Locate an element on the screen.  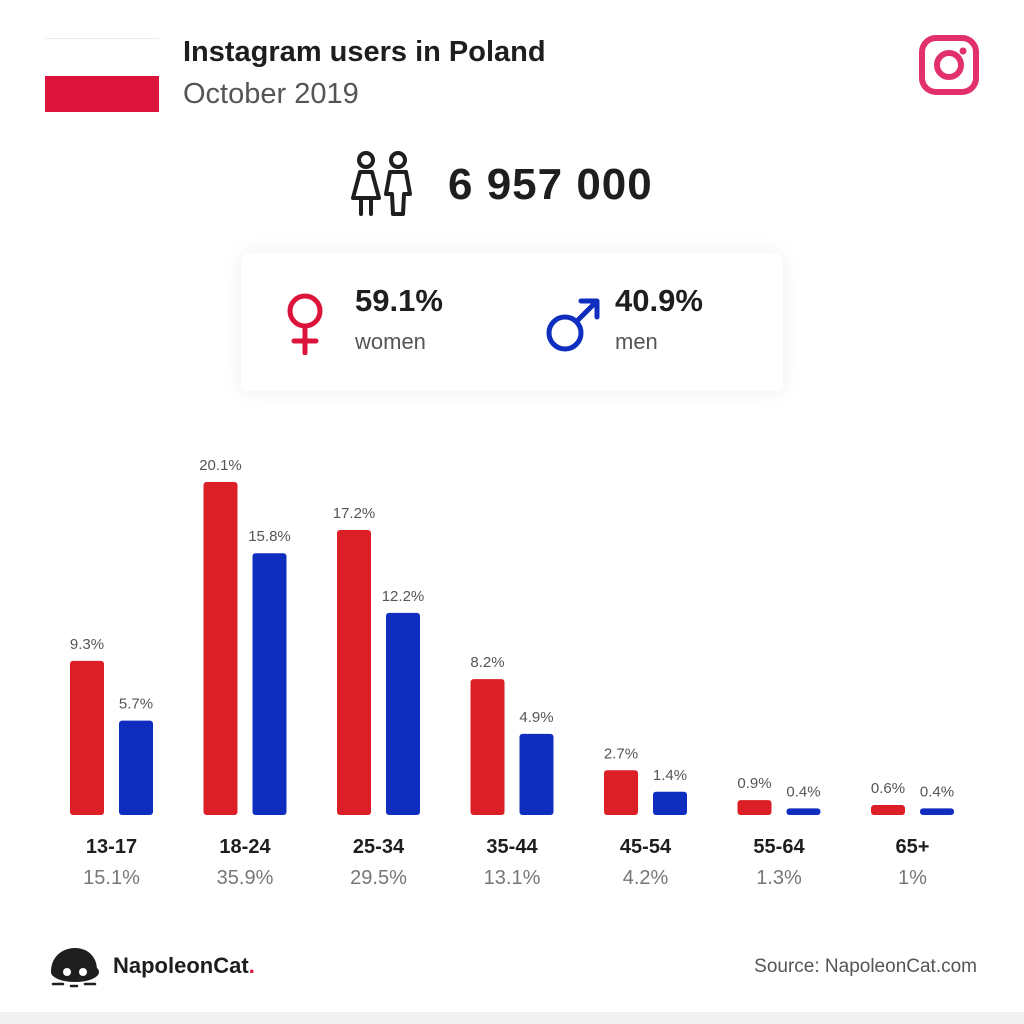
men-label: men is located at coordinates (636, 341).